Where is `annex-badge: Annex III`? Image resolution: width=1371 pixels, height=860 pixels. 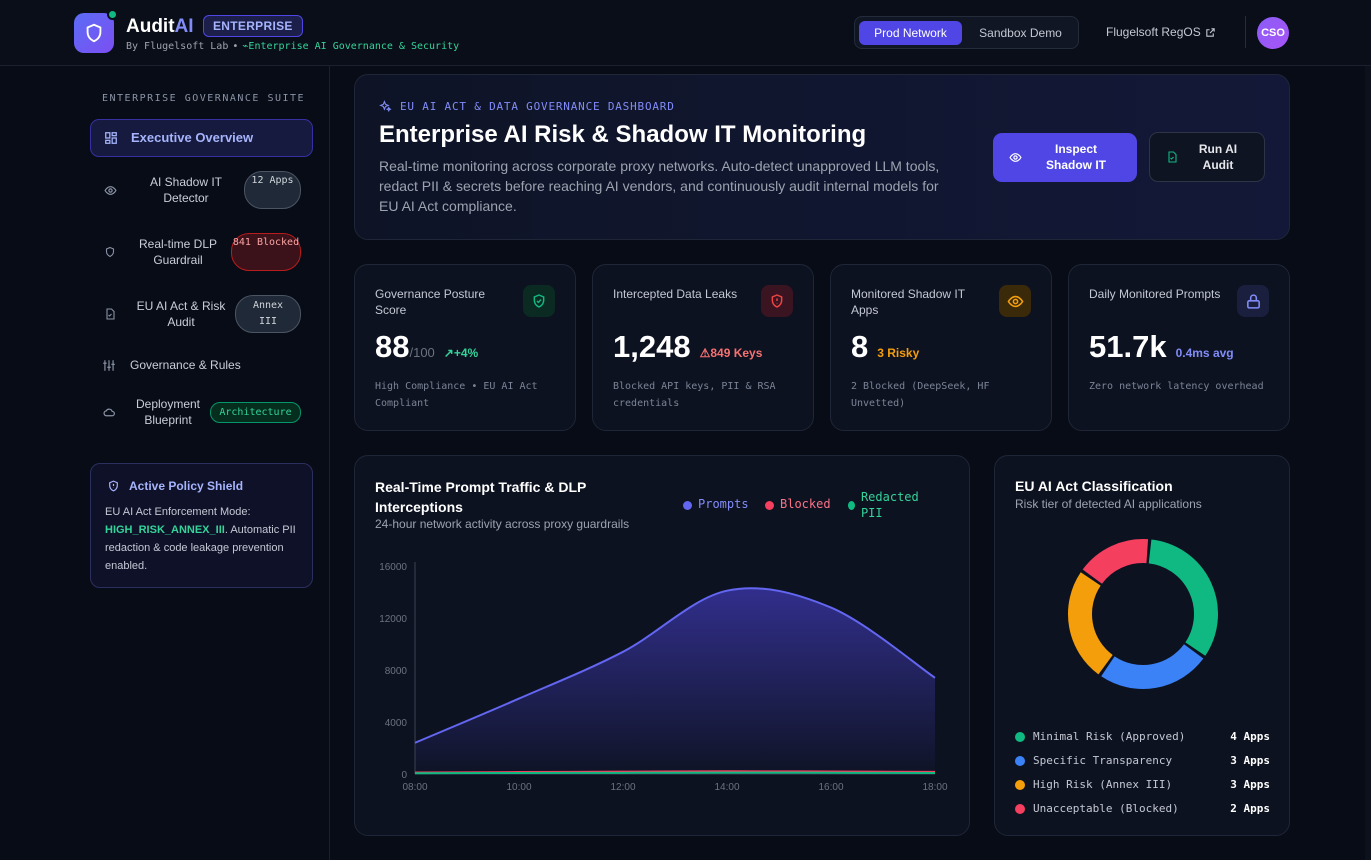 annex-badge: Annex III is located at coordinates (268, 314).